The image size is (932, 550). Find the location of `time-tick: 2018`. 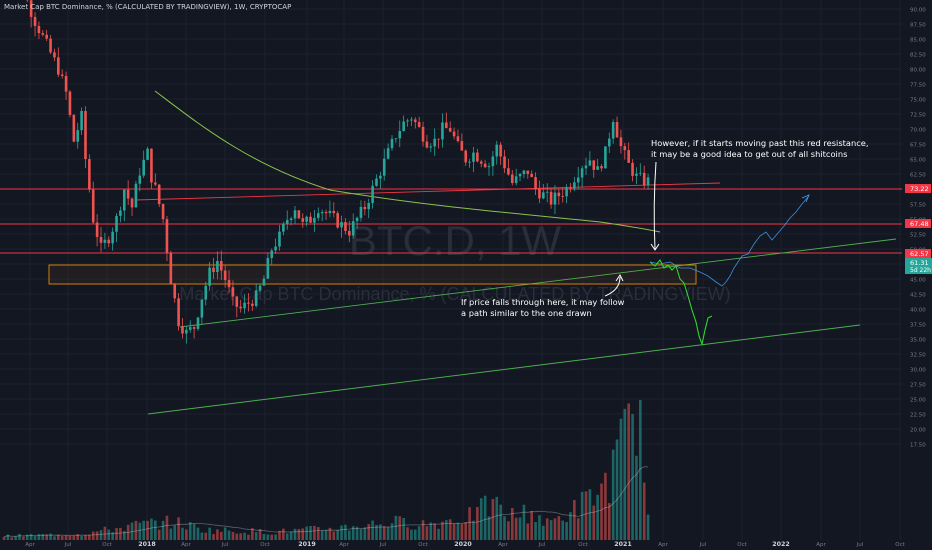

time-tick: 2018 is located at coordinates (147, 544).